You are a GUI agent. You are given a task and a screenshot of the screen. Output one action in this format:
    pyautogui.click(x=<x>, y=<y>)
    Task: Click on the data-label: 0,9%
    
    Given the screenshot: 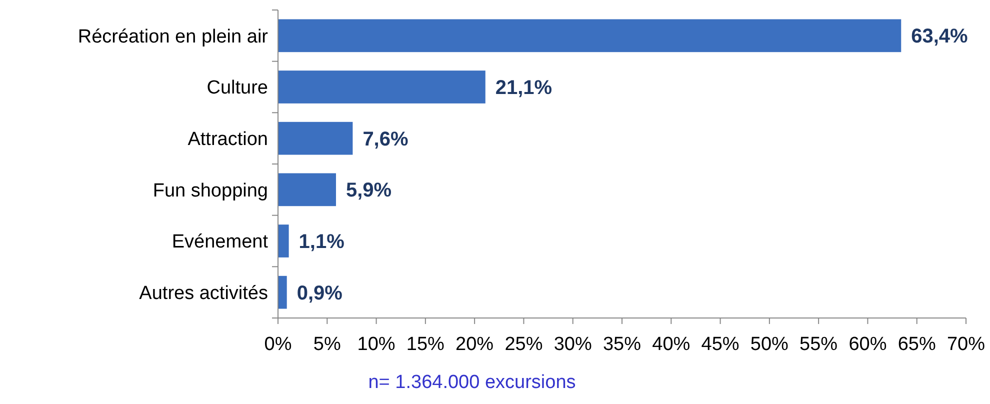 What is the action you would take?
    pyautogui.click(x=319, y=293)
    